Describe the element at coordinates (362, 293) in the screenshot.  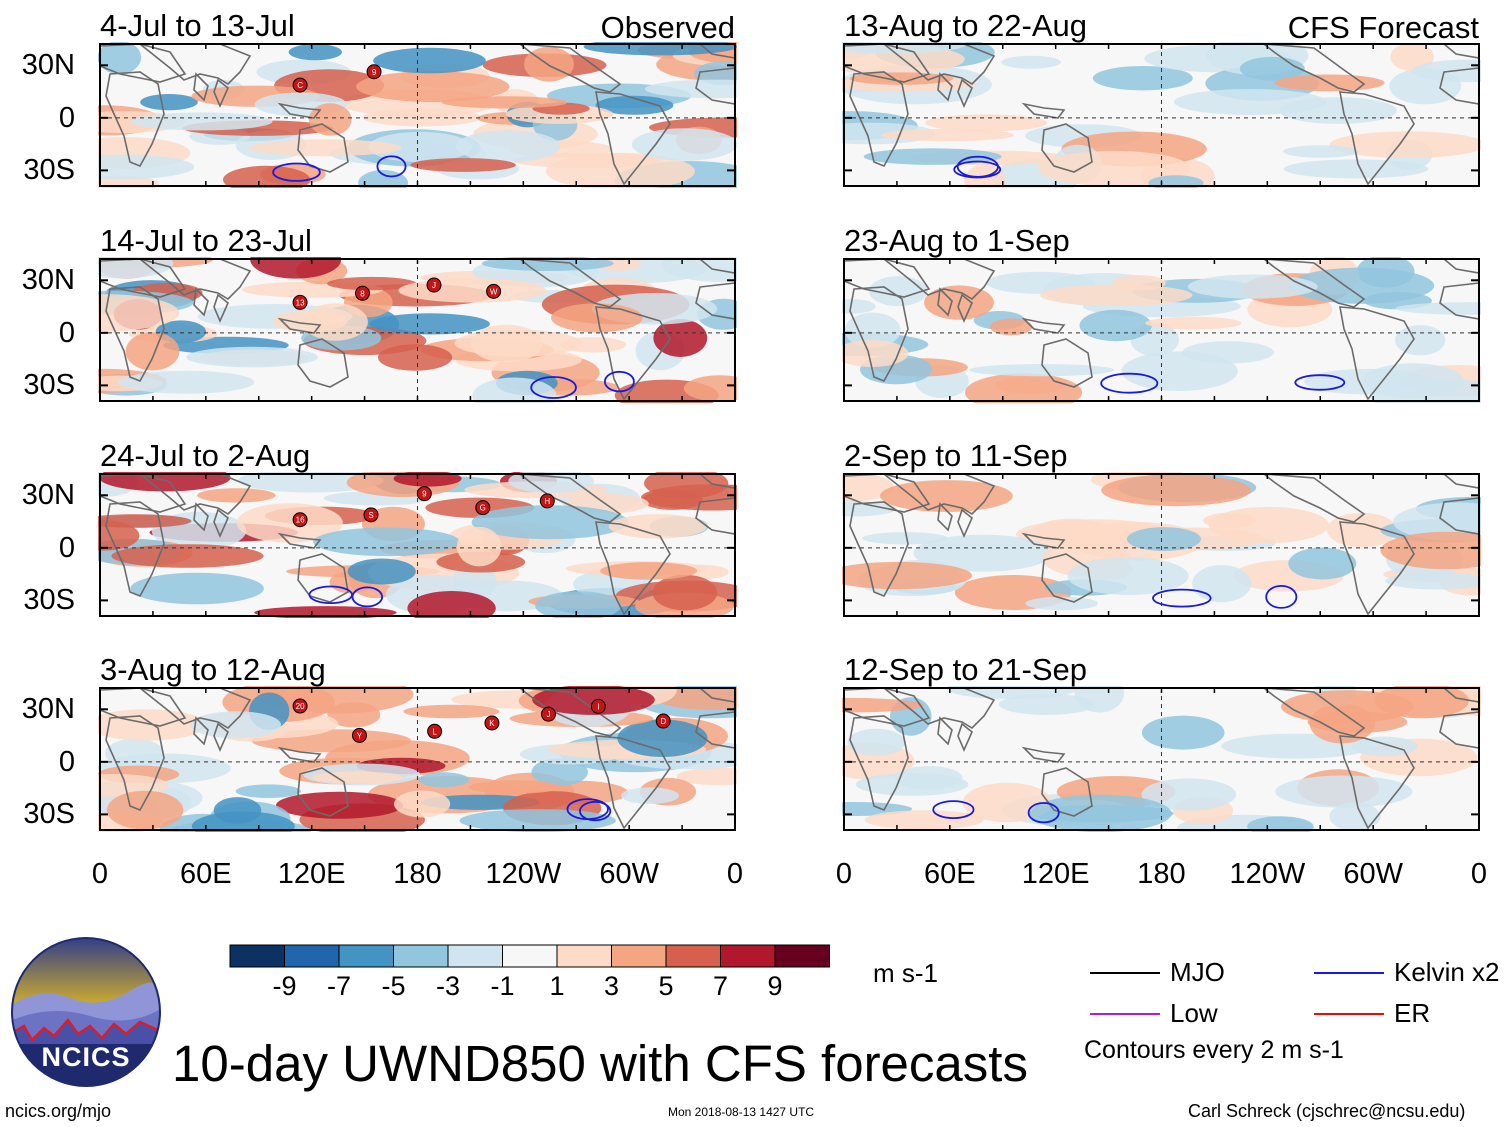
I see `storm-label: 8` at that location.